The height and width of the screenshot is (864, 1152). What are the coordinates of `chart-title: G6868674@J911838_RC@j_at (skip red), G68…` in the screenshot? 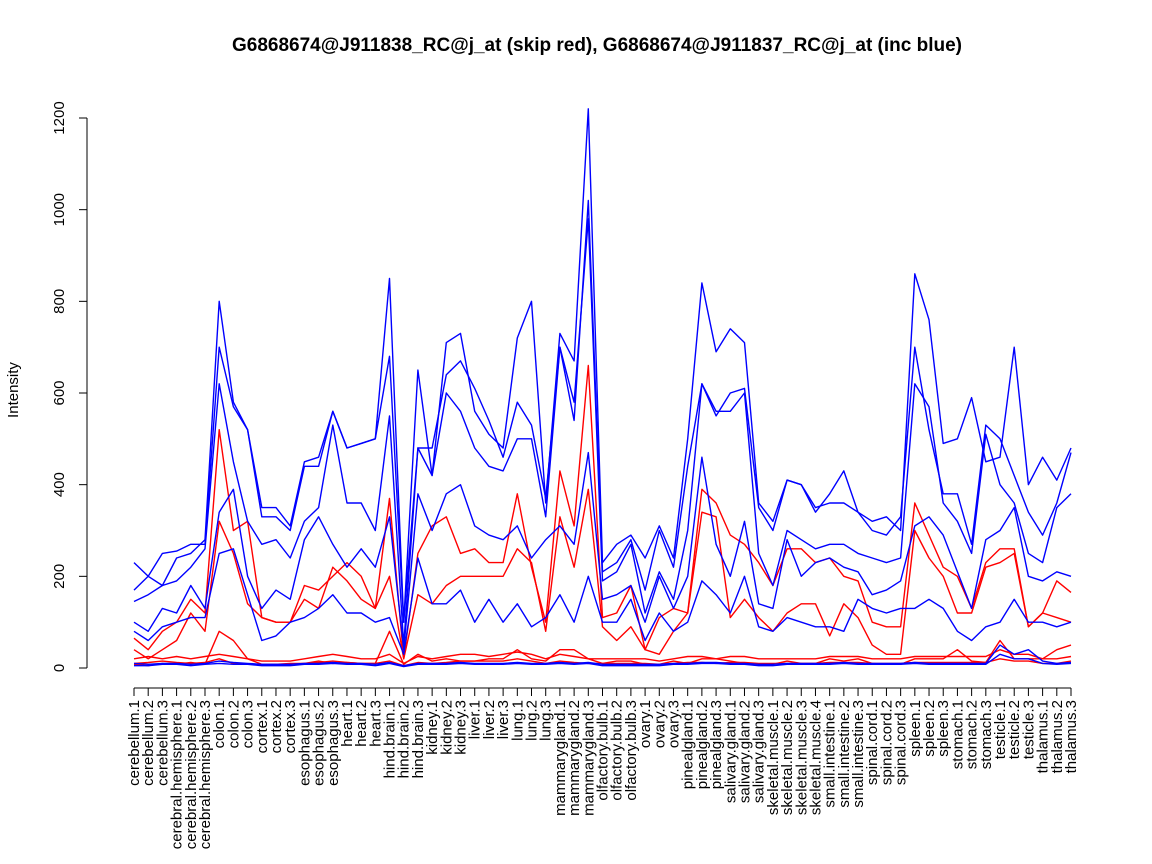 It's located at (597, 45).